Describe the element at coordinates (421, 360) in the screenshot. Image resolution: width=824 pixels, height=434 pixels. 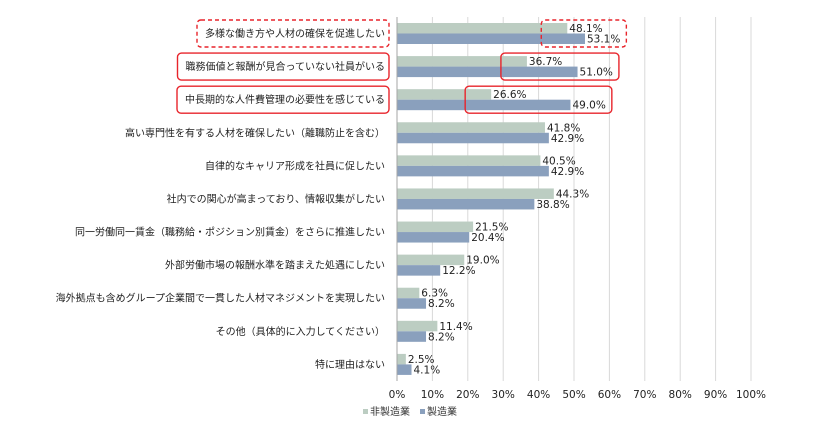
I see `value-label: 2.5%` at that location.